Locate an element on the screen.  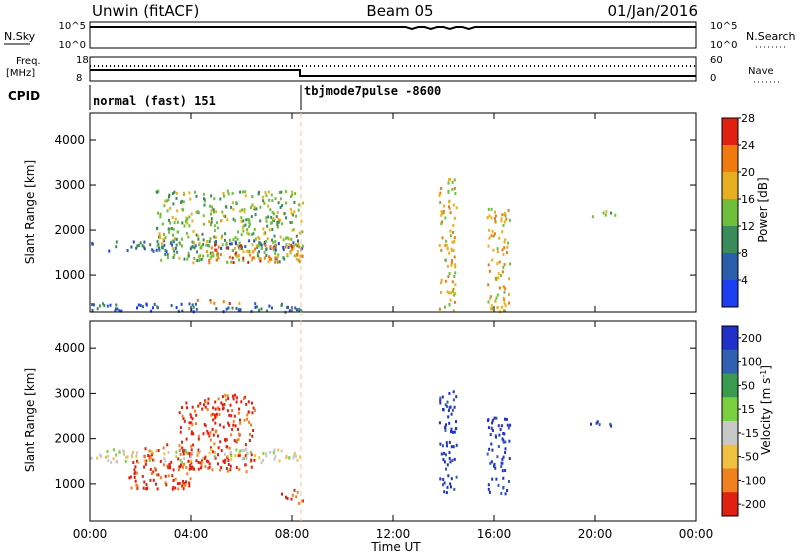
colorbar-tick-label: 15 is located at coordinates (748, 409).